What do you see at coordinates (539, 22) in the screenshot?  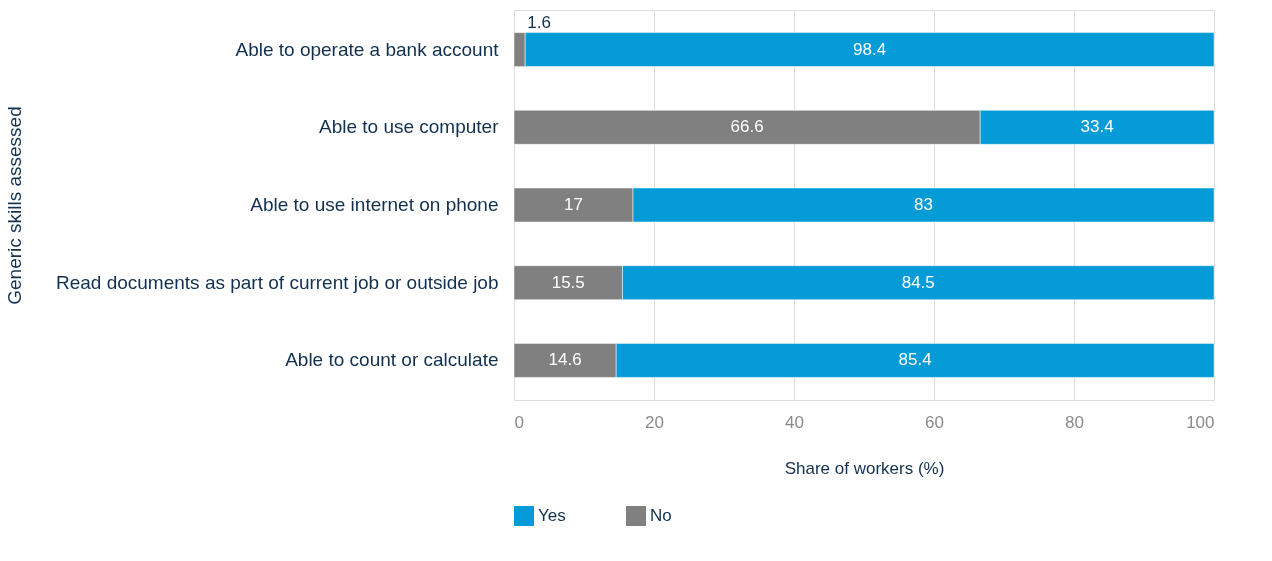 I see `data-label: 1.6` at bounding box center [539, 22].